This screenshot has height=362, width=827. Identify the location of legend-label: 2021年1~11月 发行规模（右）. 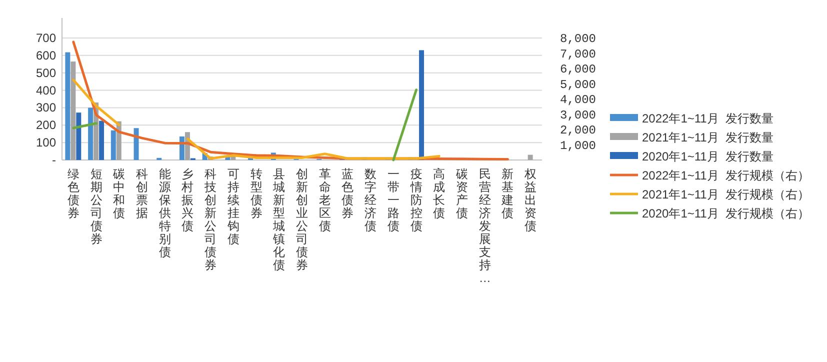
(726, 195).